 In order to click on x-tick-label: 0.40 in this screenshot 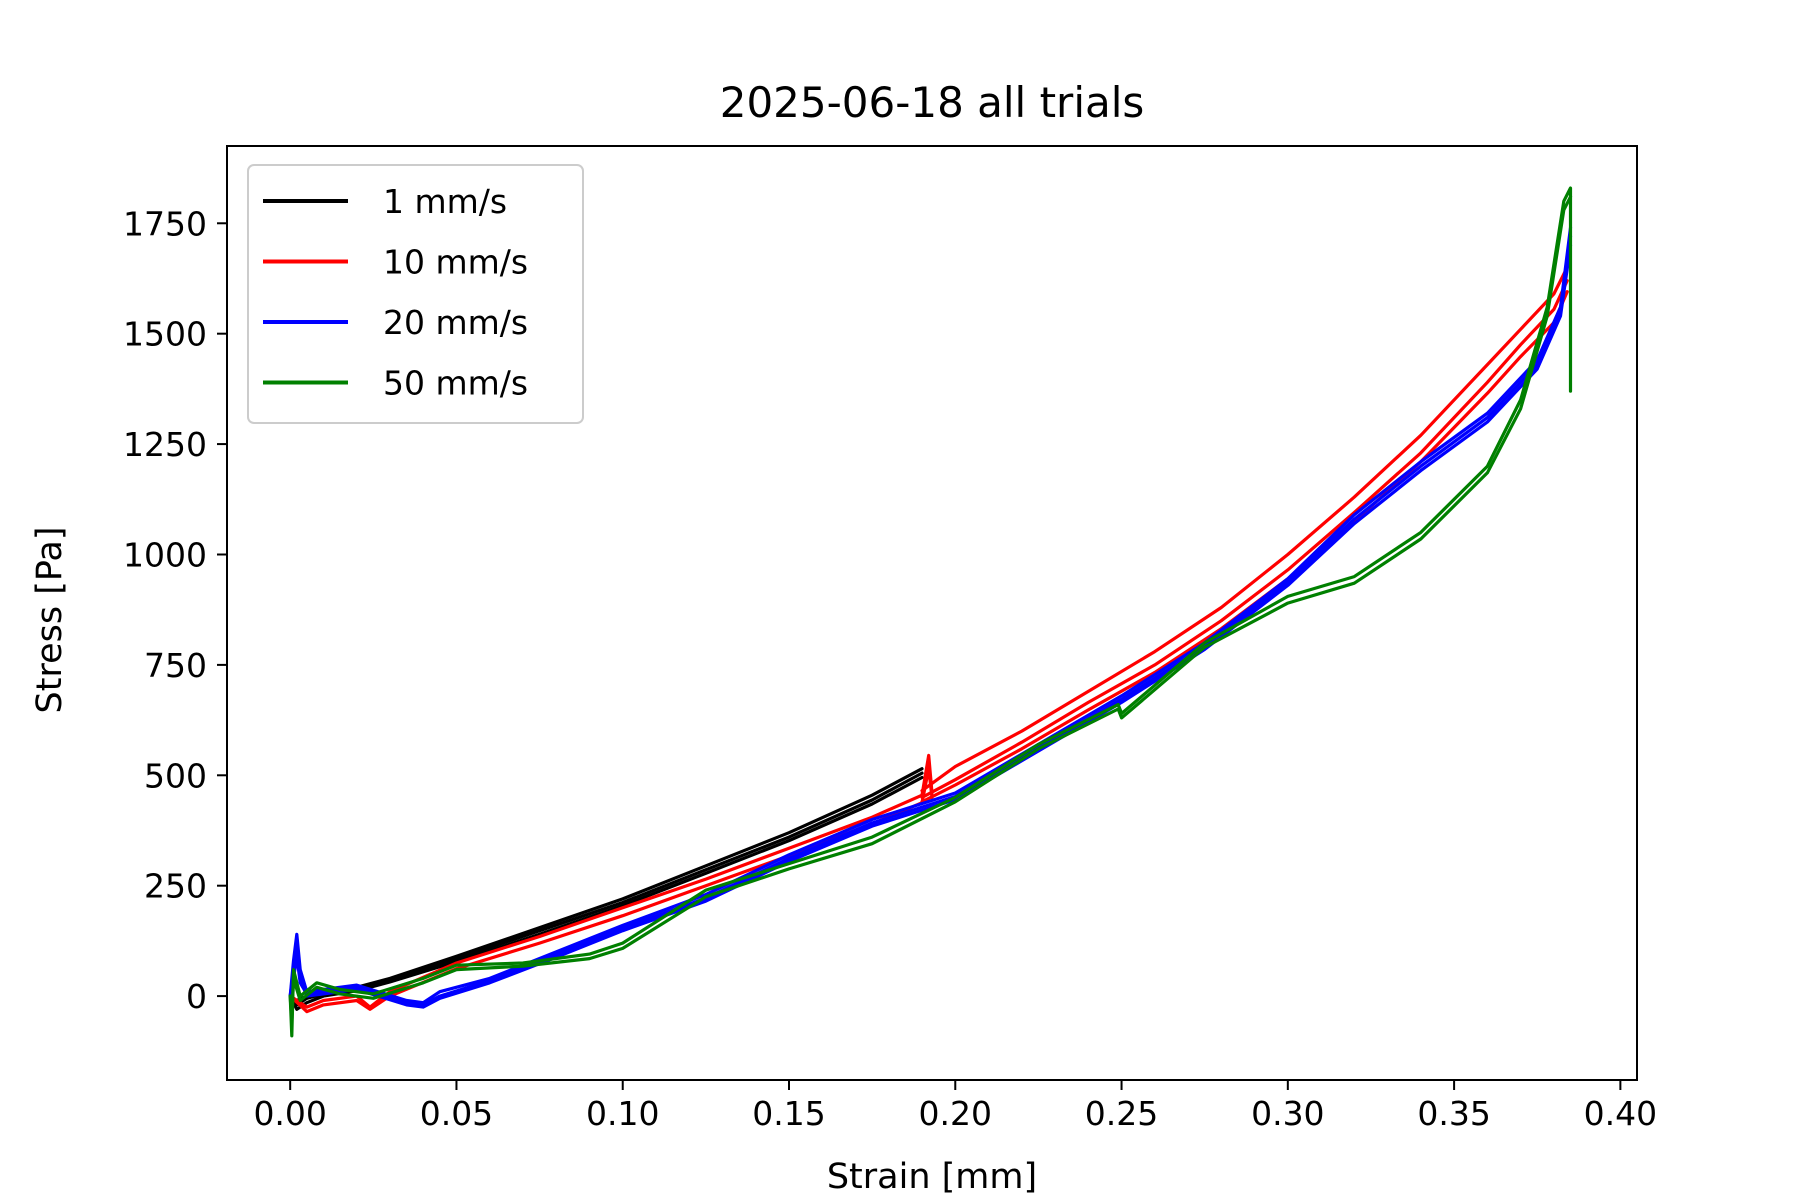, I will do `click(1620, 1113)`.